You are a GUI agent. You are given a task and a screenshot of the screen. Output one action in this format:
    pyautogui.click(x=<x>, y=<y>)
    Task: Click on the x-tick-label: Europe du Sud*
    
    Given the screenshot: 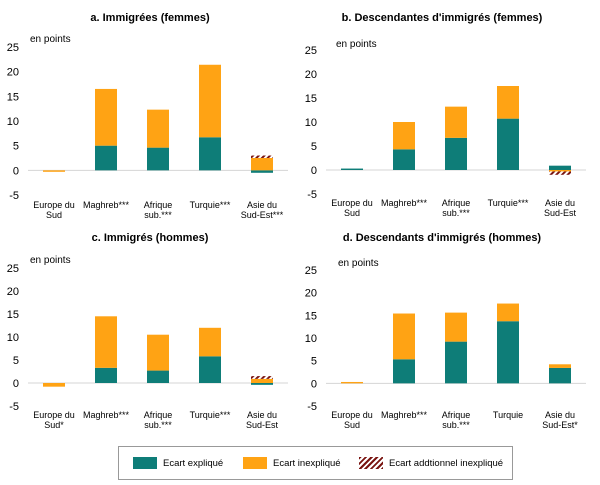 What is the action you would take?
    pyautogui.click(x=54, y=420)
    